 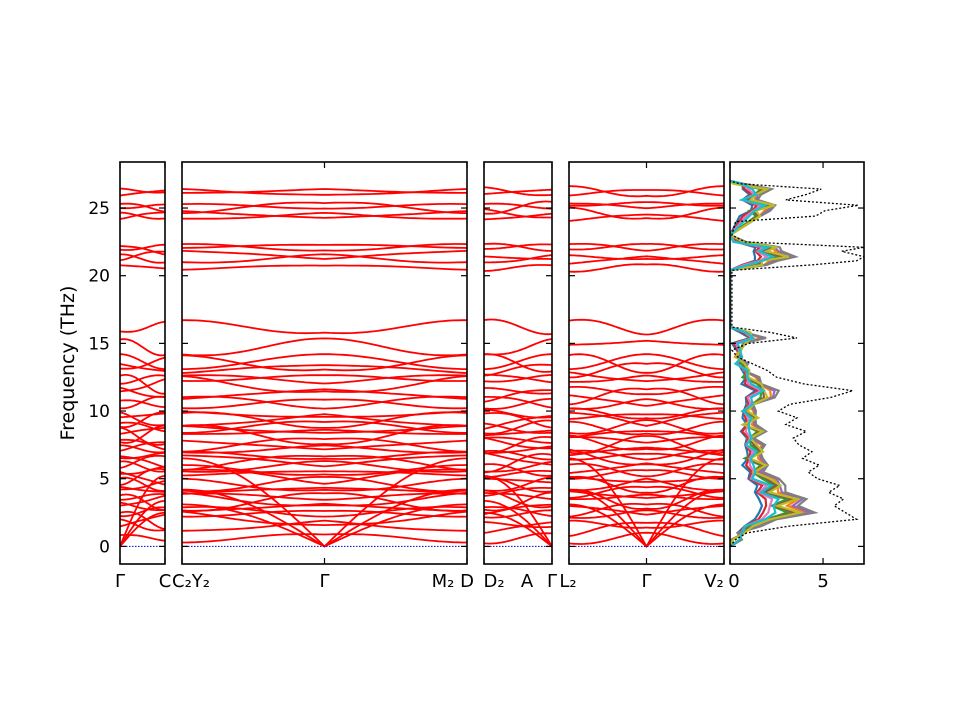 I want to click on kpoint-label: C₂Y₂, so click(x=191, y=581).